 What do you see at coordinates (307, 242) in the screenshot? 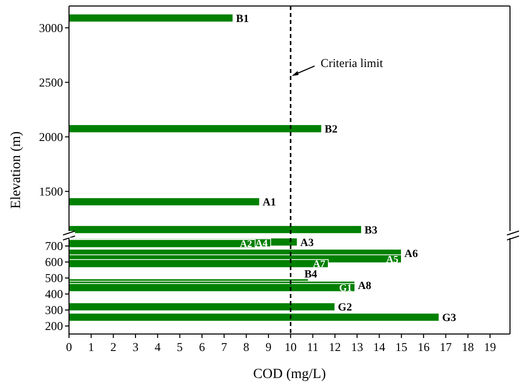
I see `annotation: A3` at bounding box center [307, 242].